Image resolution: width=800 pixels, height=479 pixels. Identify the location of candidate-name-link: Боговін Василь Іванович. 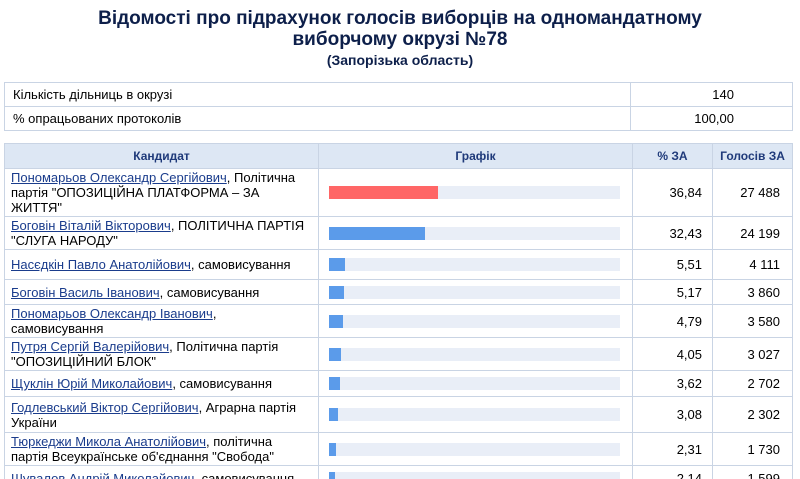
(85, 292).